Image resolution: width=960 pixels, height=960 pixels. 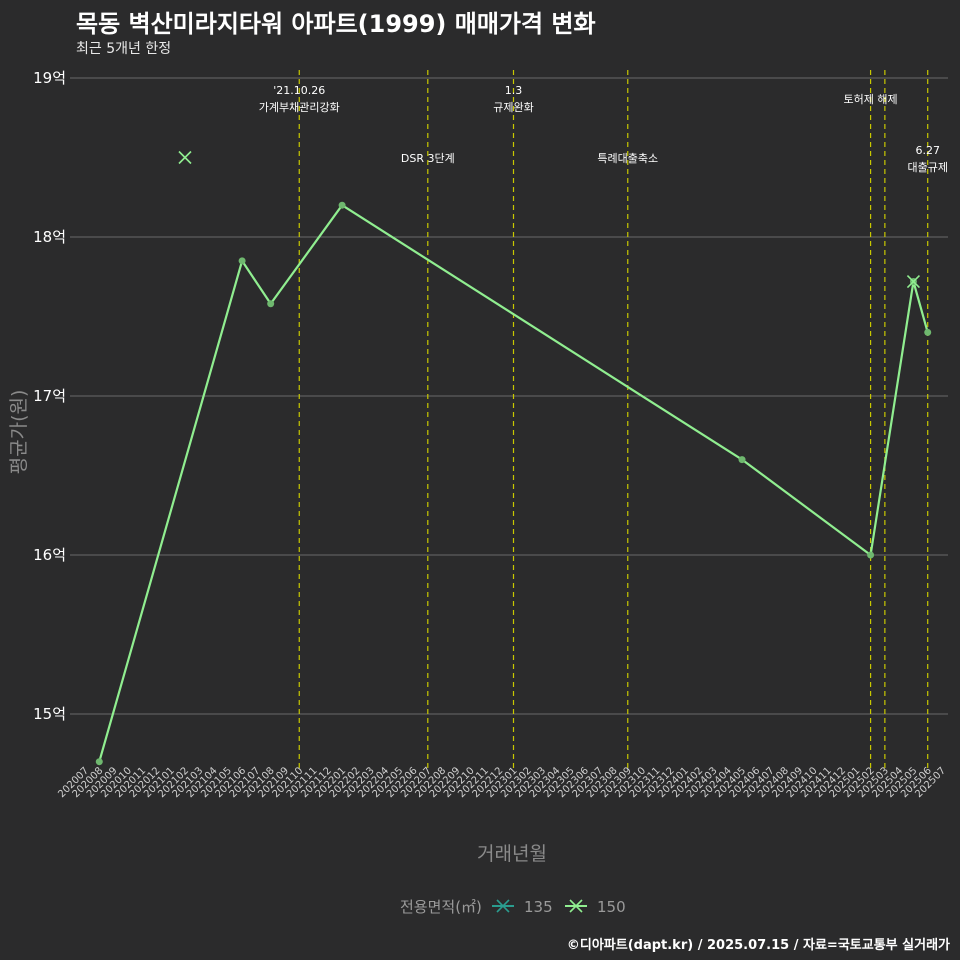 What do you see at coordinates (19, 432) in the screenshot?
I see `y-axis-title: 평균가(원)` at bounding box center [19, 432].